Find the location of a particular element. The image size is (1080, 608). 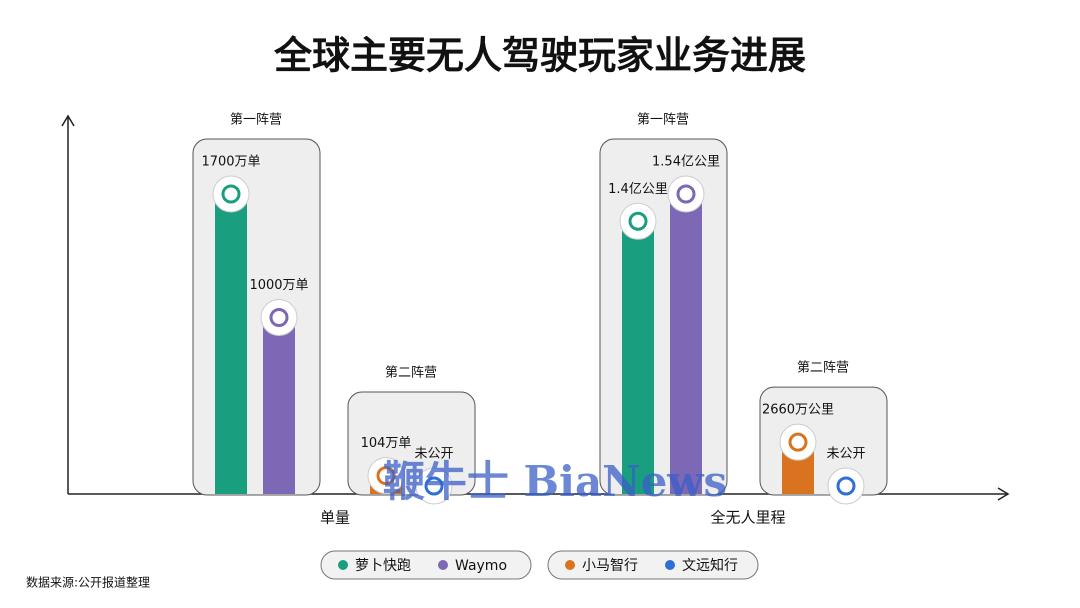

value-label: 104万单 is located at coordinates (386, 443).